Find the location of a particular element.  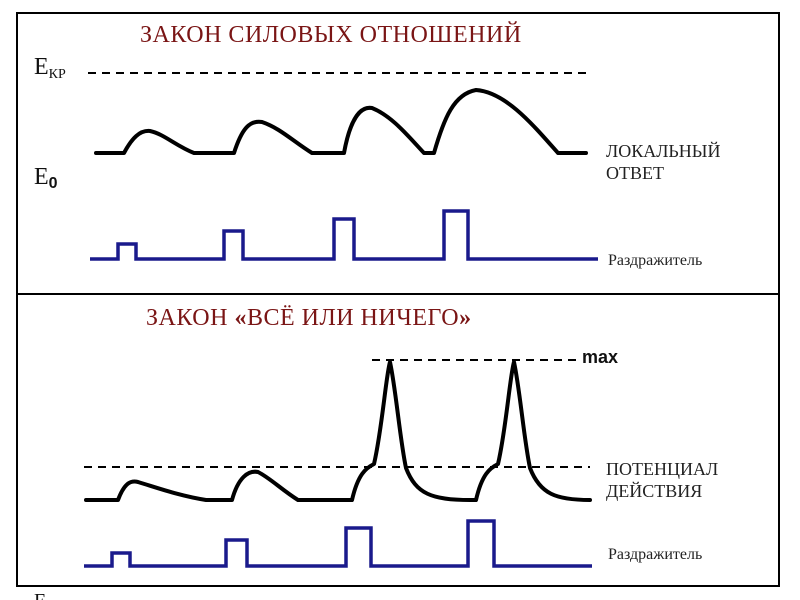

critical-threshold-label: EКР is located at coordinates (50, 68).